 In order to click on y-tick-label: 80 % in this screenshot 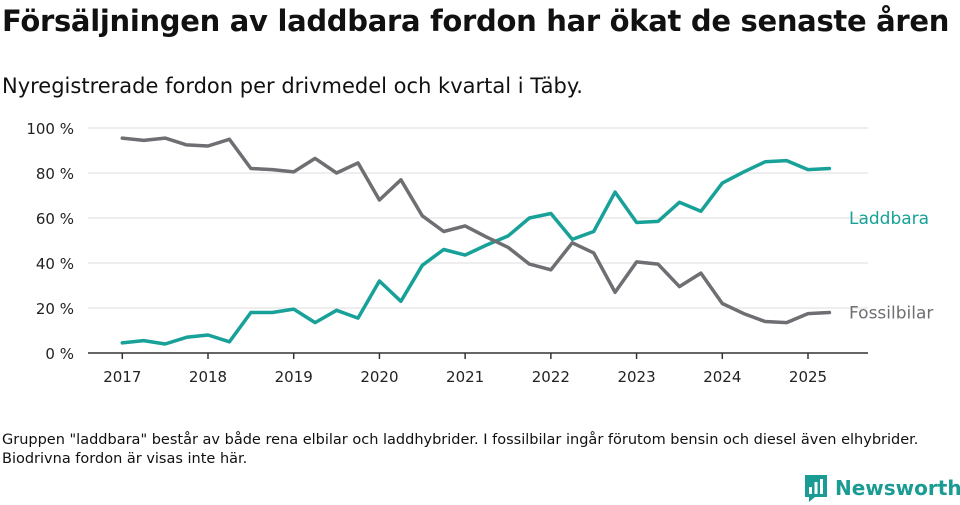, I will do `click(55, 174)`.